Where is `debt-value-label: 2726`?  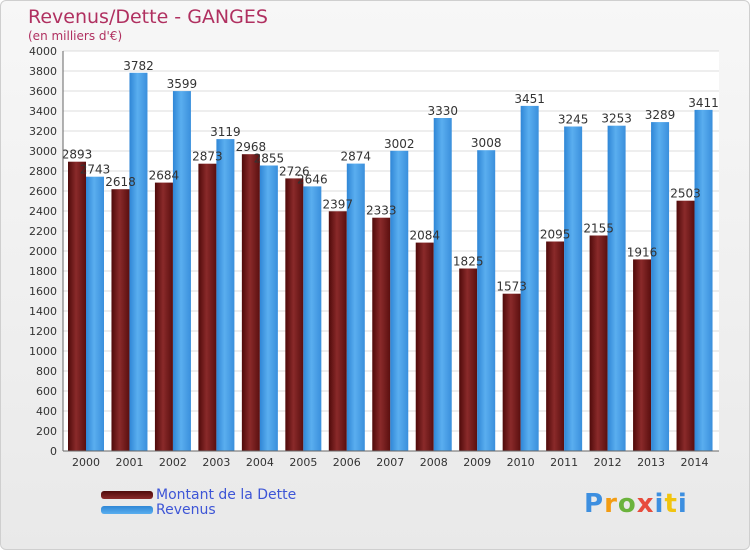
debt-value-label: 2726 is located at coordinates (294, 171).